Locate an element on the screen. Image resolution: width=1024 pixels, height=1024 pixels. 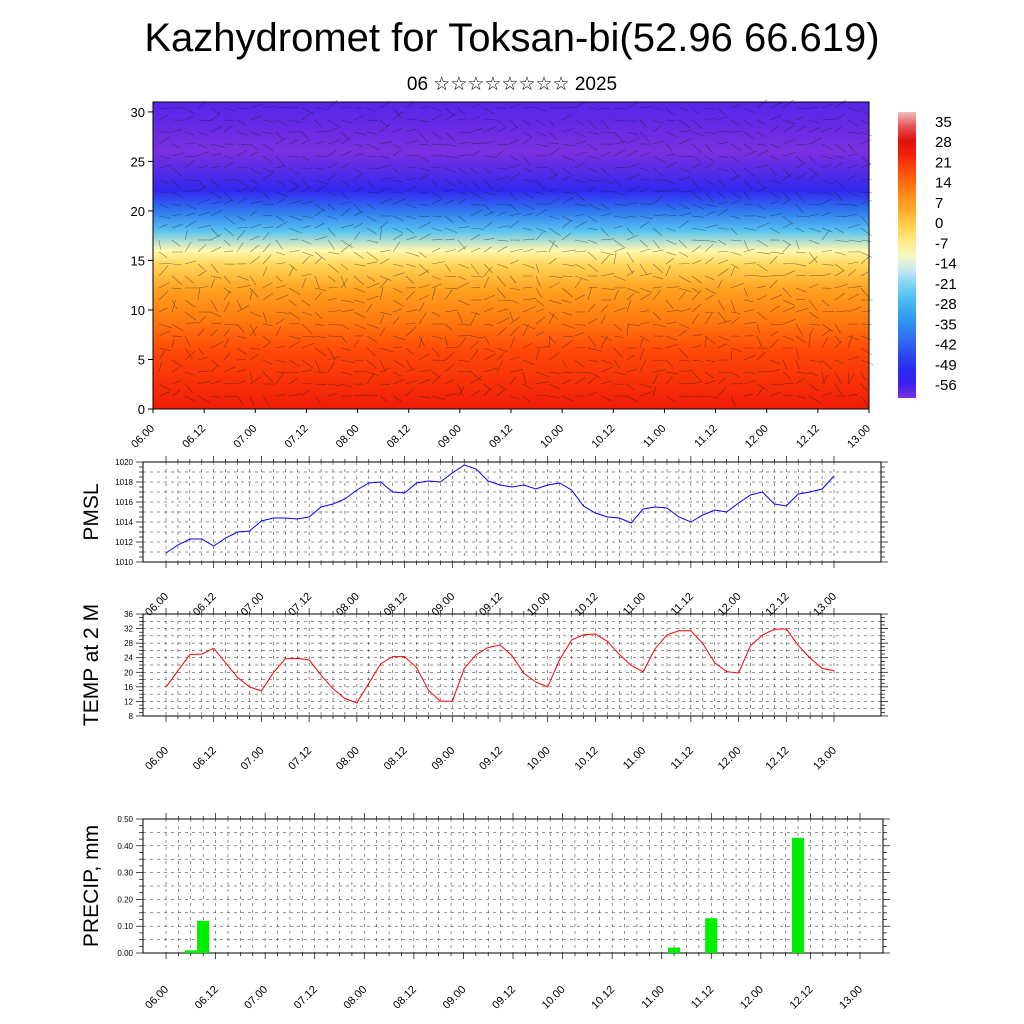
pmsl-grid is located at coordinates (512, 512).